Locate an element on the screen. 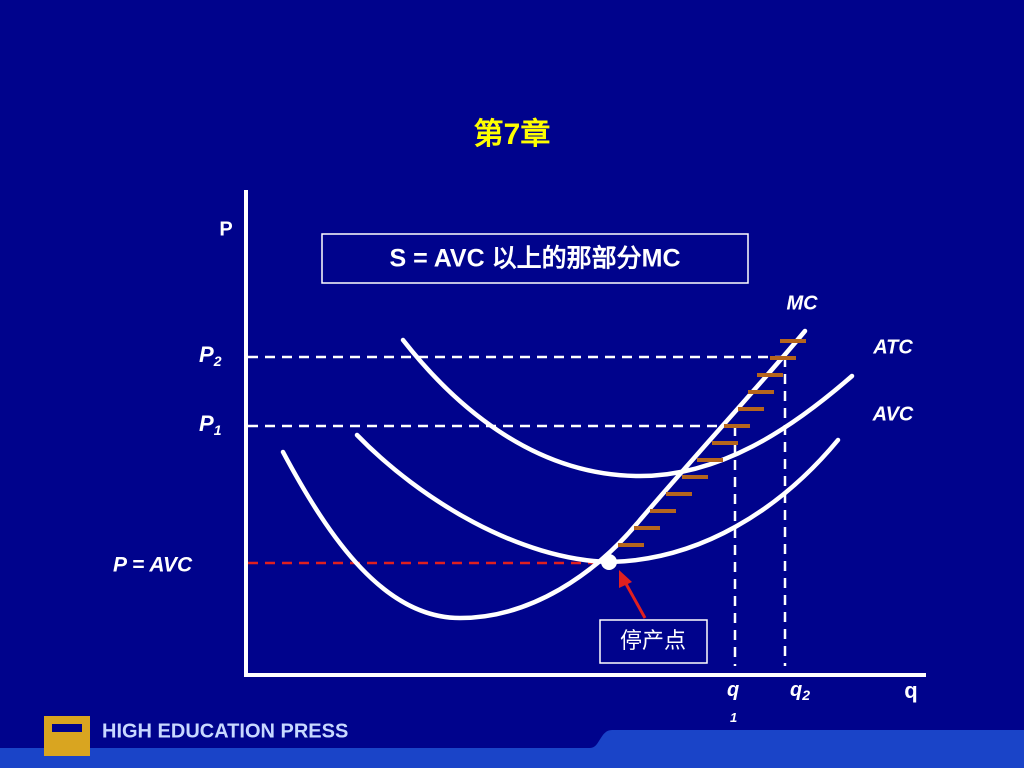  shutdown-box is located at coordinates (653, 641).